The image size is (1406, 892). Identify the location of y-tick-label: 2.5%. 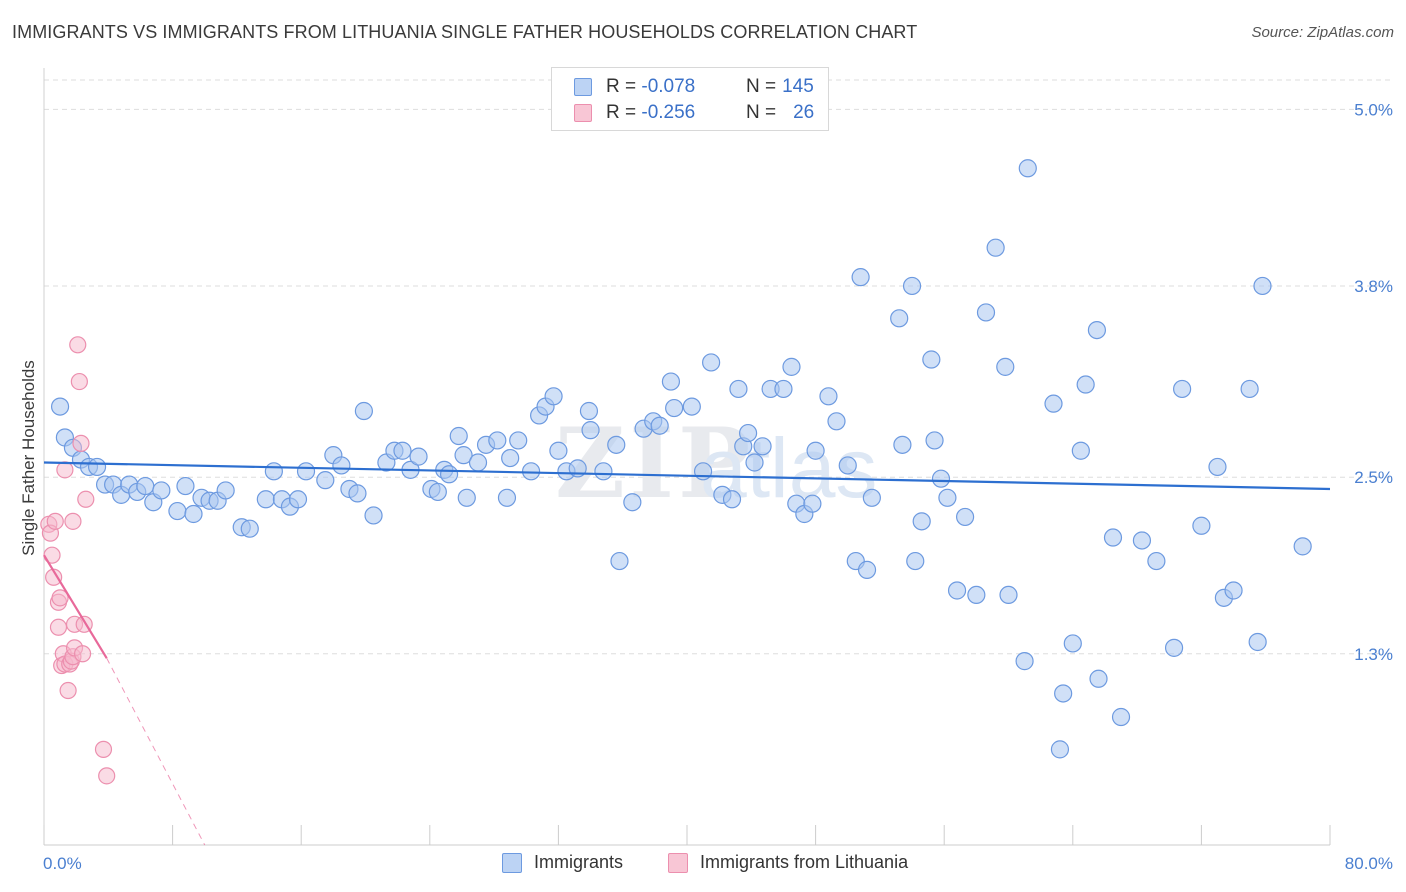
(1373, 477).